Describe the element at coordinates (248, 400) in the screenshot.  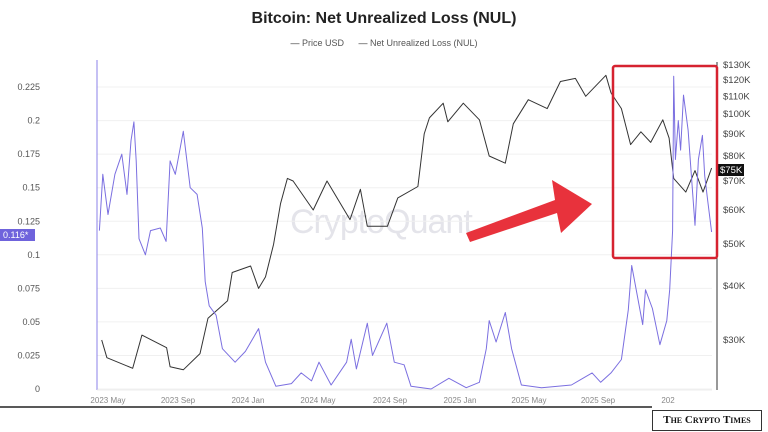
I see `x-tick-label: 2024 Jan` at that location.